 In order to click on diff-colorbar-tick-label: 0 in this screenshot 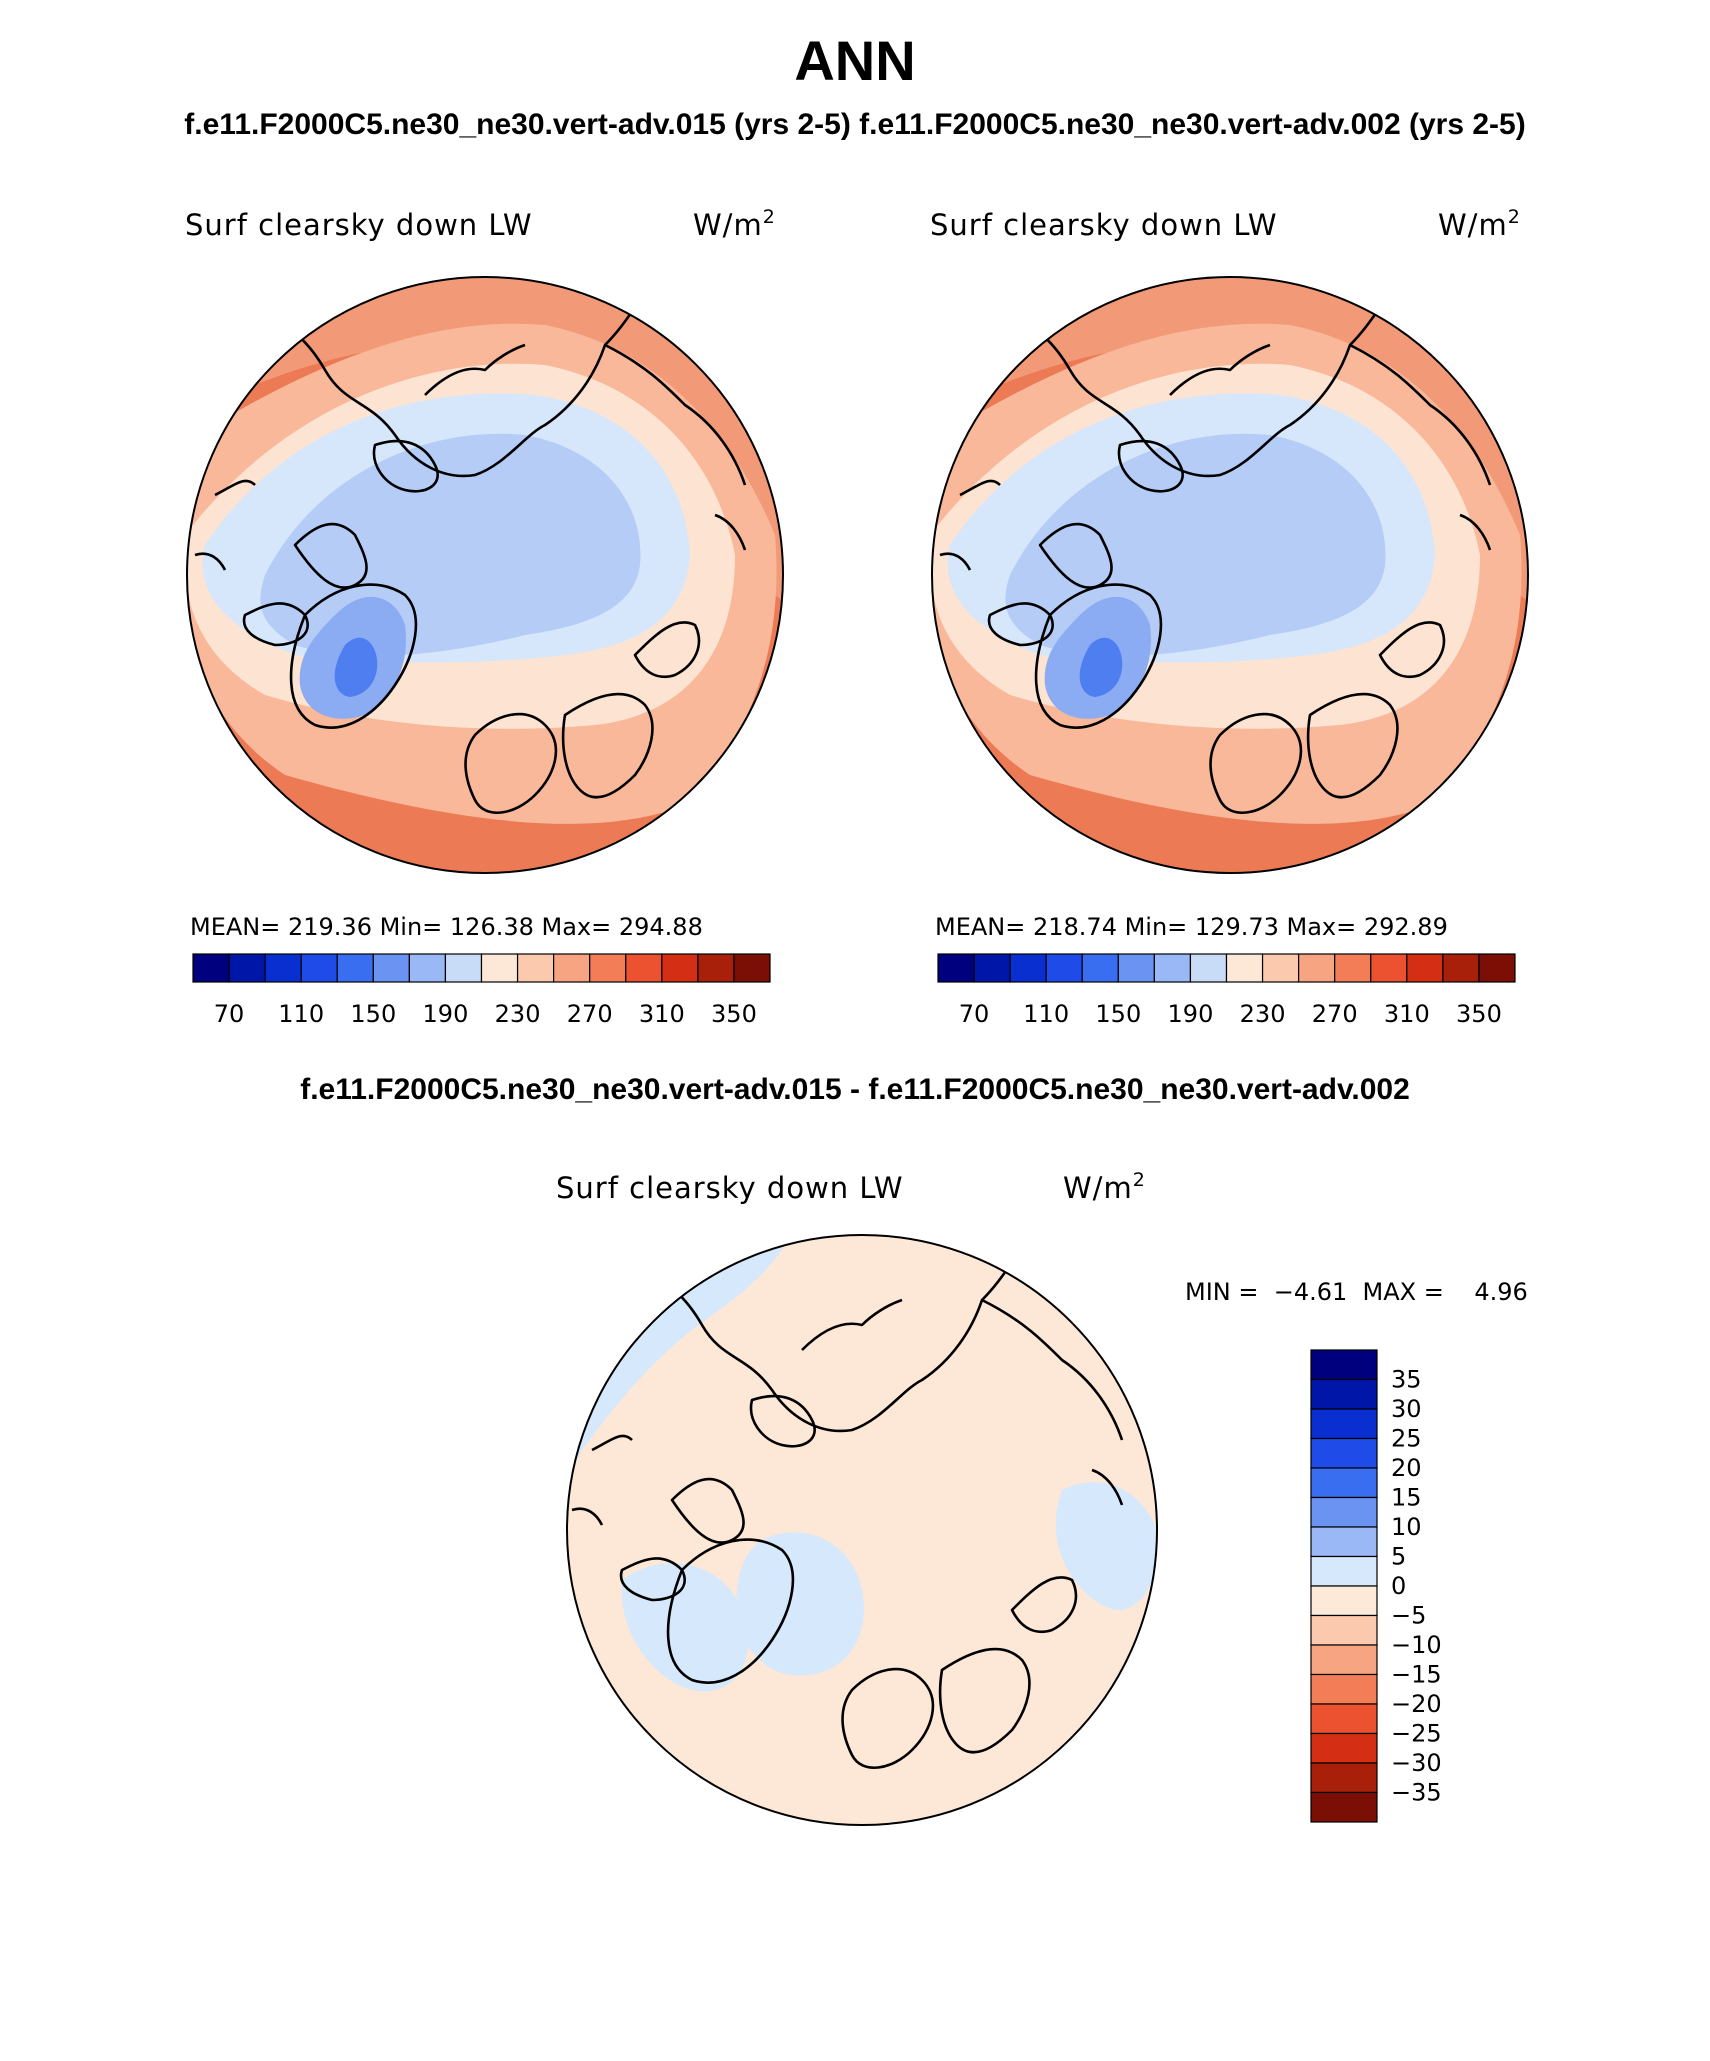, I will do `click(1398, 1586)`.